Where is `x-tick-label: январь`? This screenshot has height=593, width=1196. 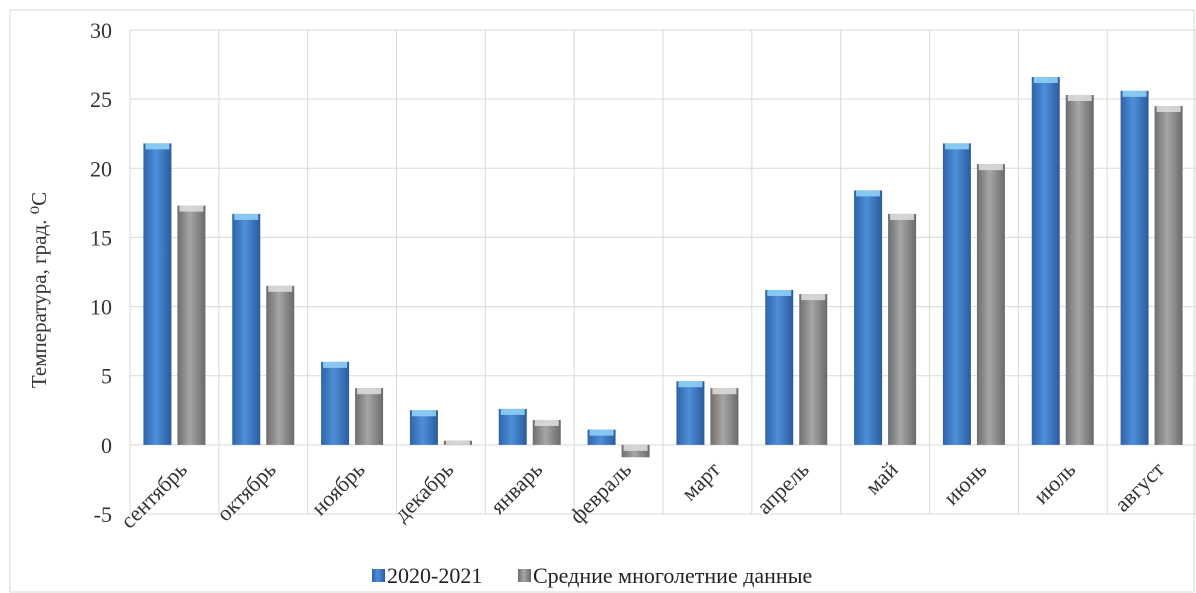
x-tick-label: январь is located at coordinates (516, 488).